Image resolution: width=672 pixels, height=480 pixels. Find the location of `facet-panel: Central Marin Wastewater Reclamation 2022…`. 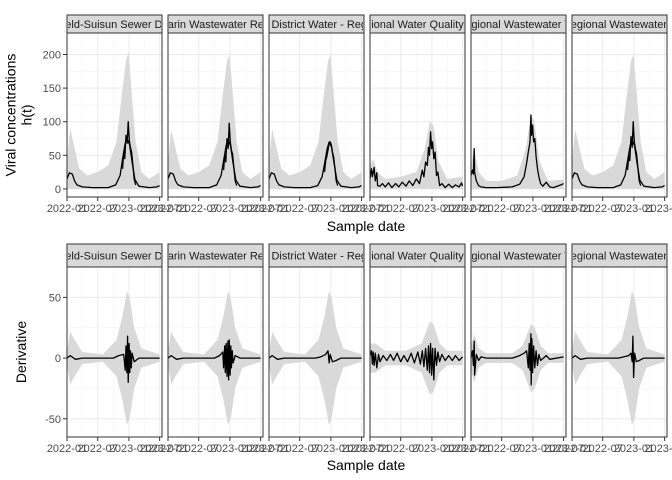

facet-panel: Central Marin Wastewater Reclamation 2022… is located at coordinates (215, 114).